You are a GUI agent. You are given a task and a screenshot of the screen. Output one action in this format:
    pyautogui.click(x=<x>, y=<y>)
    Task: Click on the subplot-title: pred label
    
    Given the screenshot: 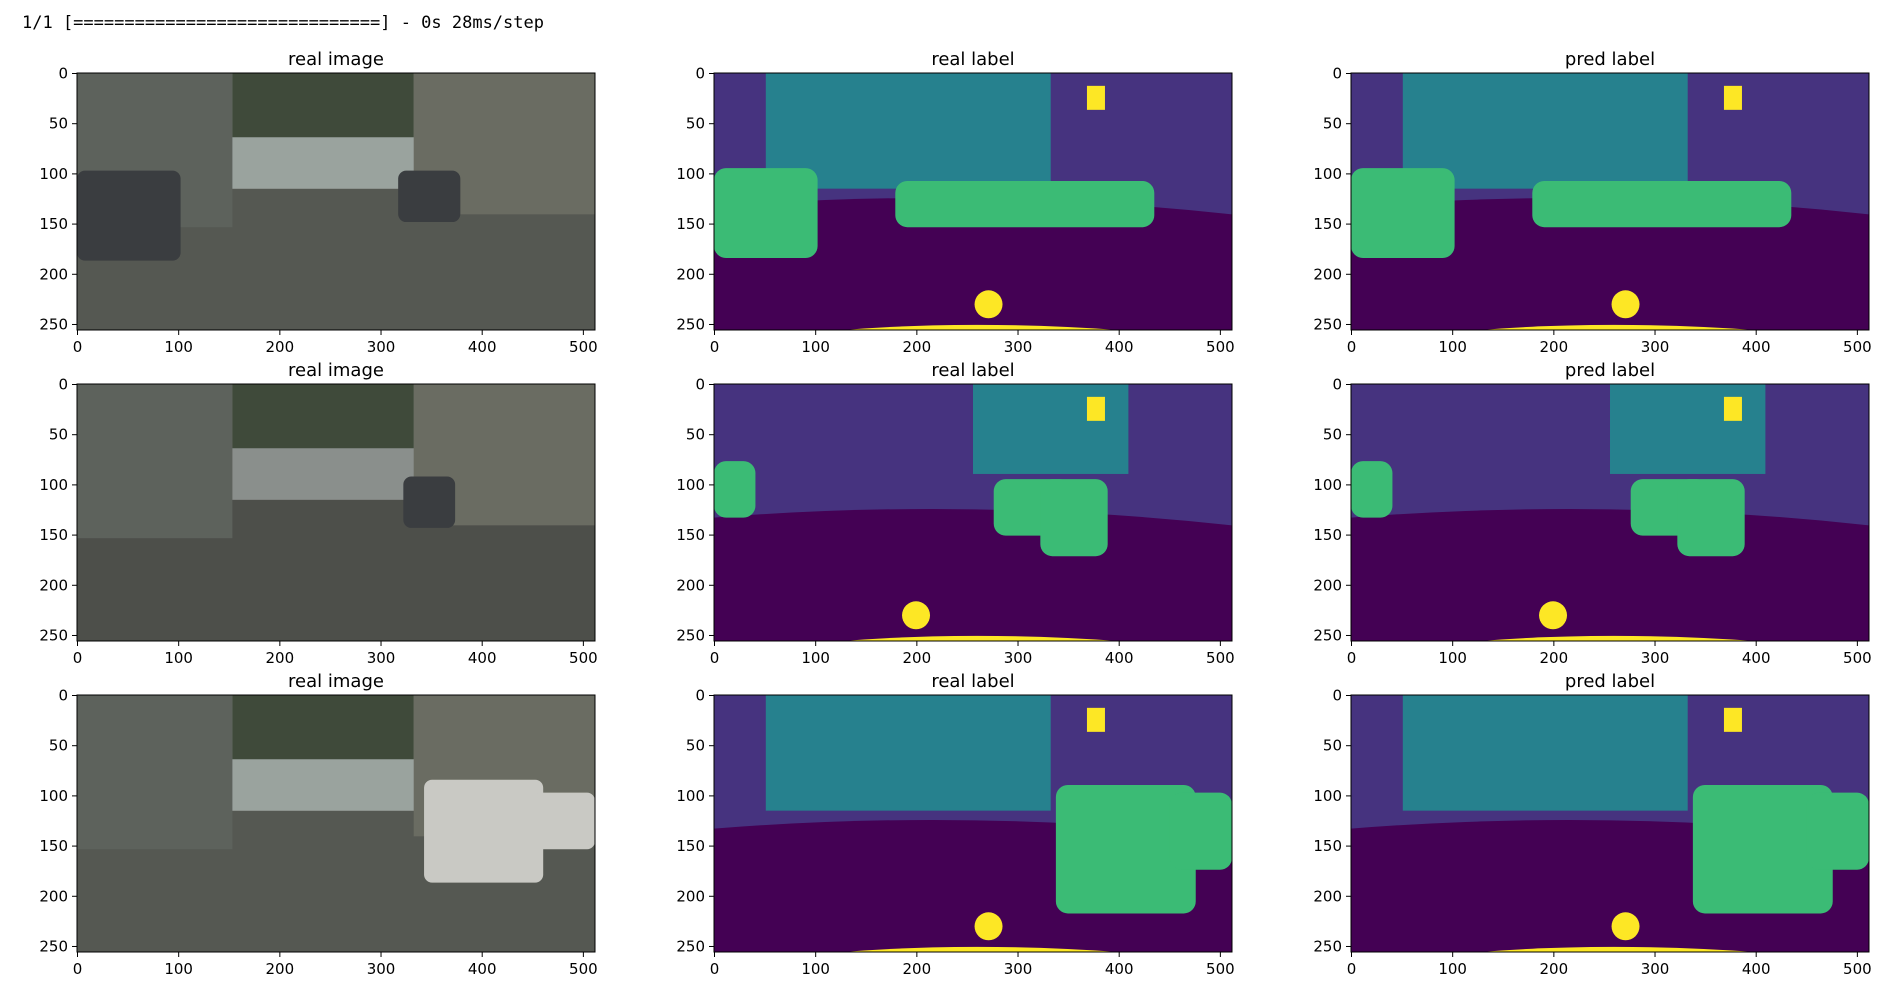 What is the action you would take?
    pyautogui.click(x=1610, y=59)
    